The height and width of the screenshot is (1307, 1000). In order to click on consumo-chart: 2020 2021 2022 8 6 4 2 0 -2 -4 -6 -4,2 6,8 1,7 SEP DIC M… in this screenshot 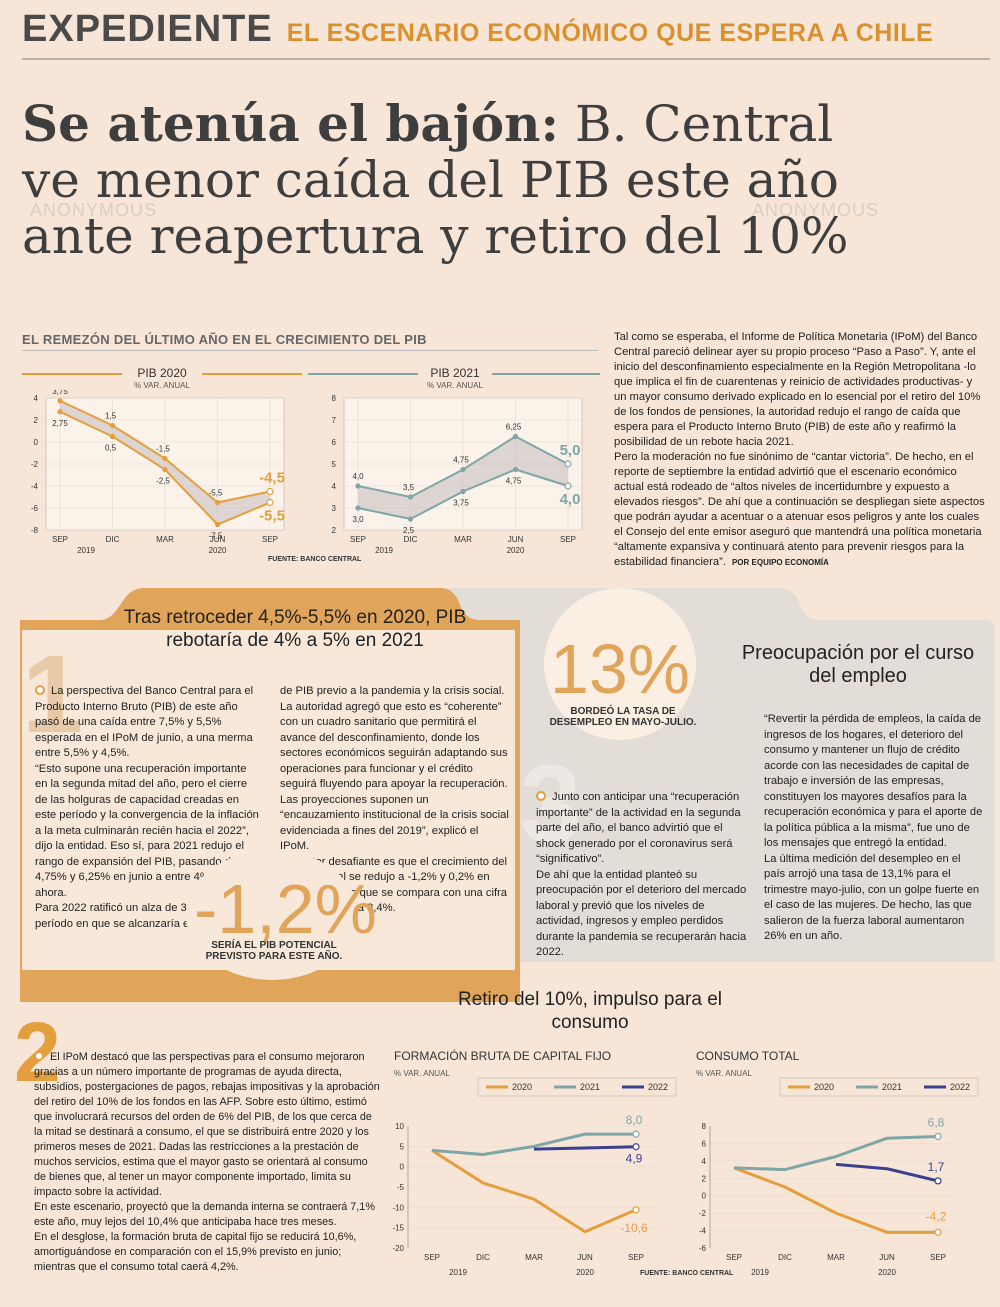, I will do `click(839, 1177)`.